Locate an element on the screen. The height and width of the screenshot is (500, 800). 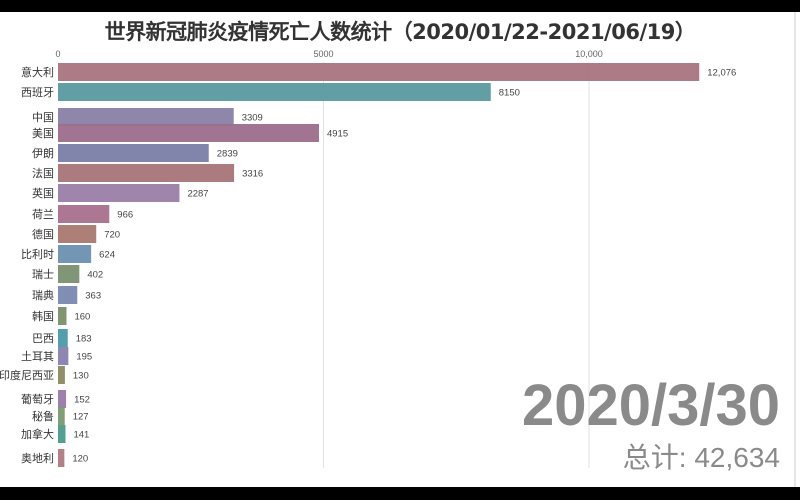
value-label: 2839 is located at coordinates (227, 154).